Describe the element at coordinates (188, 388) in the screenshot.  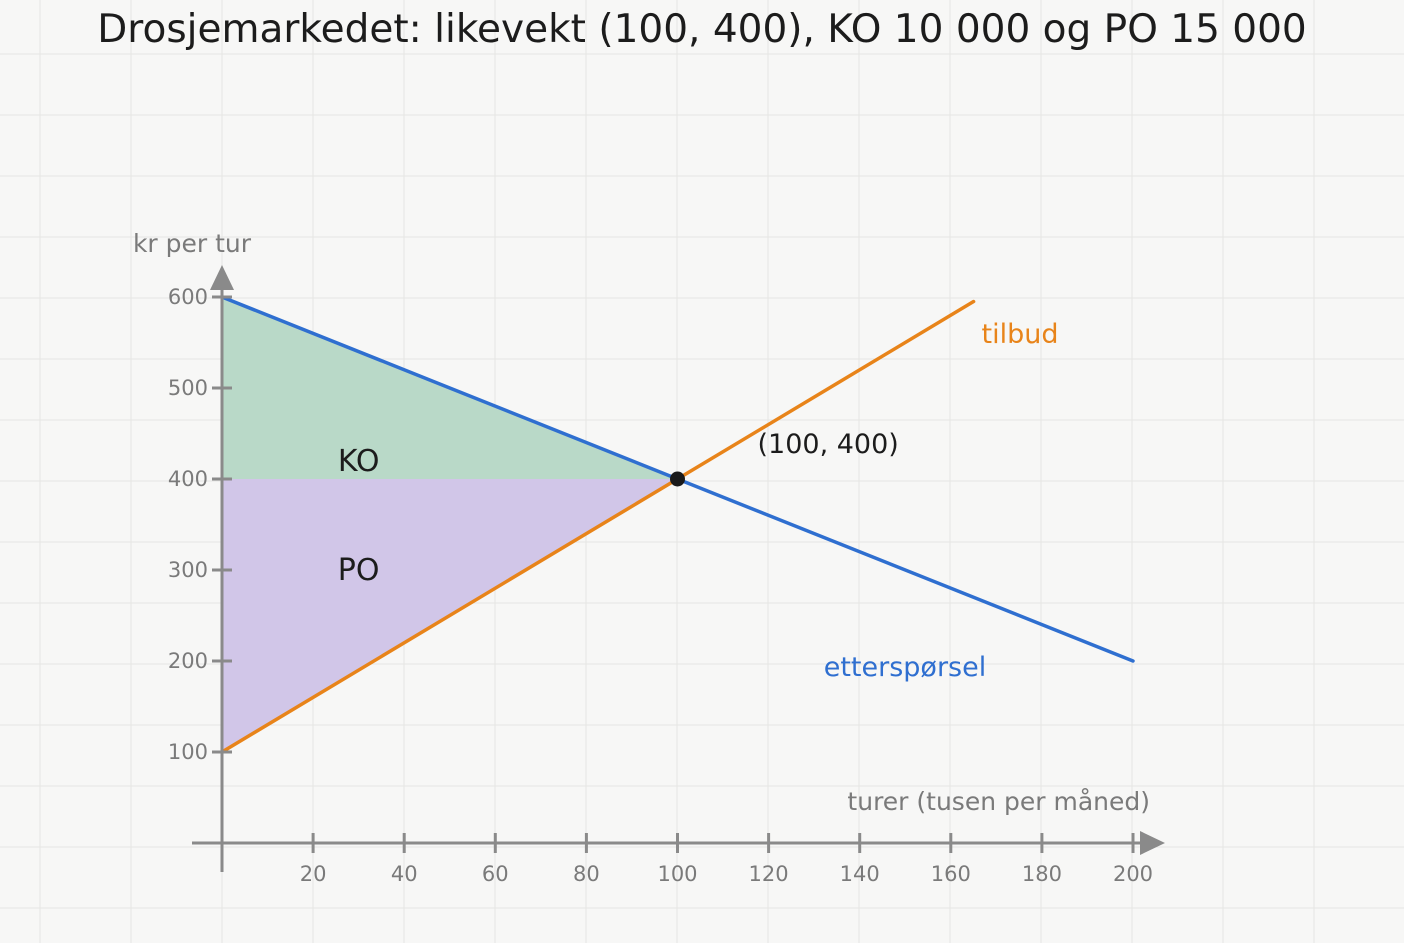
I see `y-tick-label: 500` at that location.